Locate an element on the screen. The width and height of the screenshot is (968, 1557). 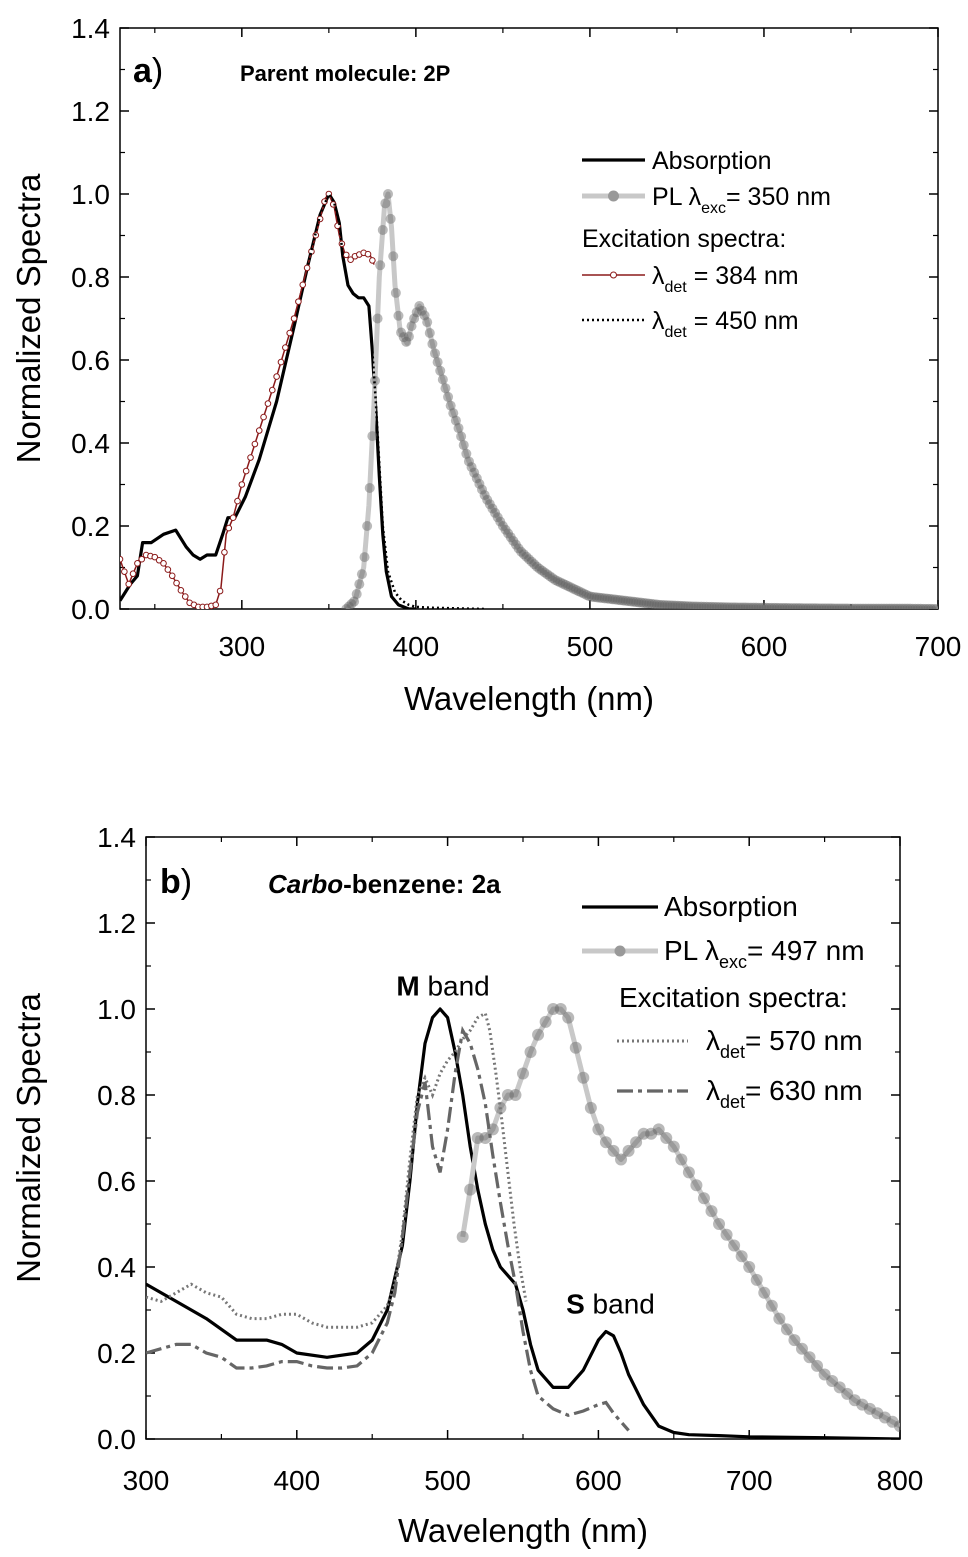
x-tick-label: 600 is located at coordinates (598, 1480).